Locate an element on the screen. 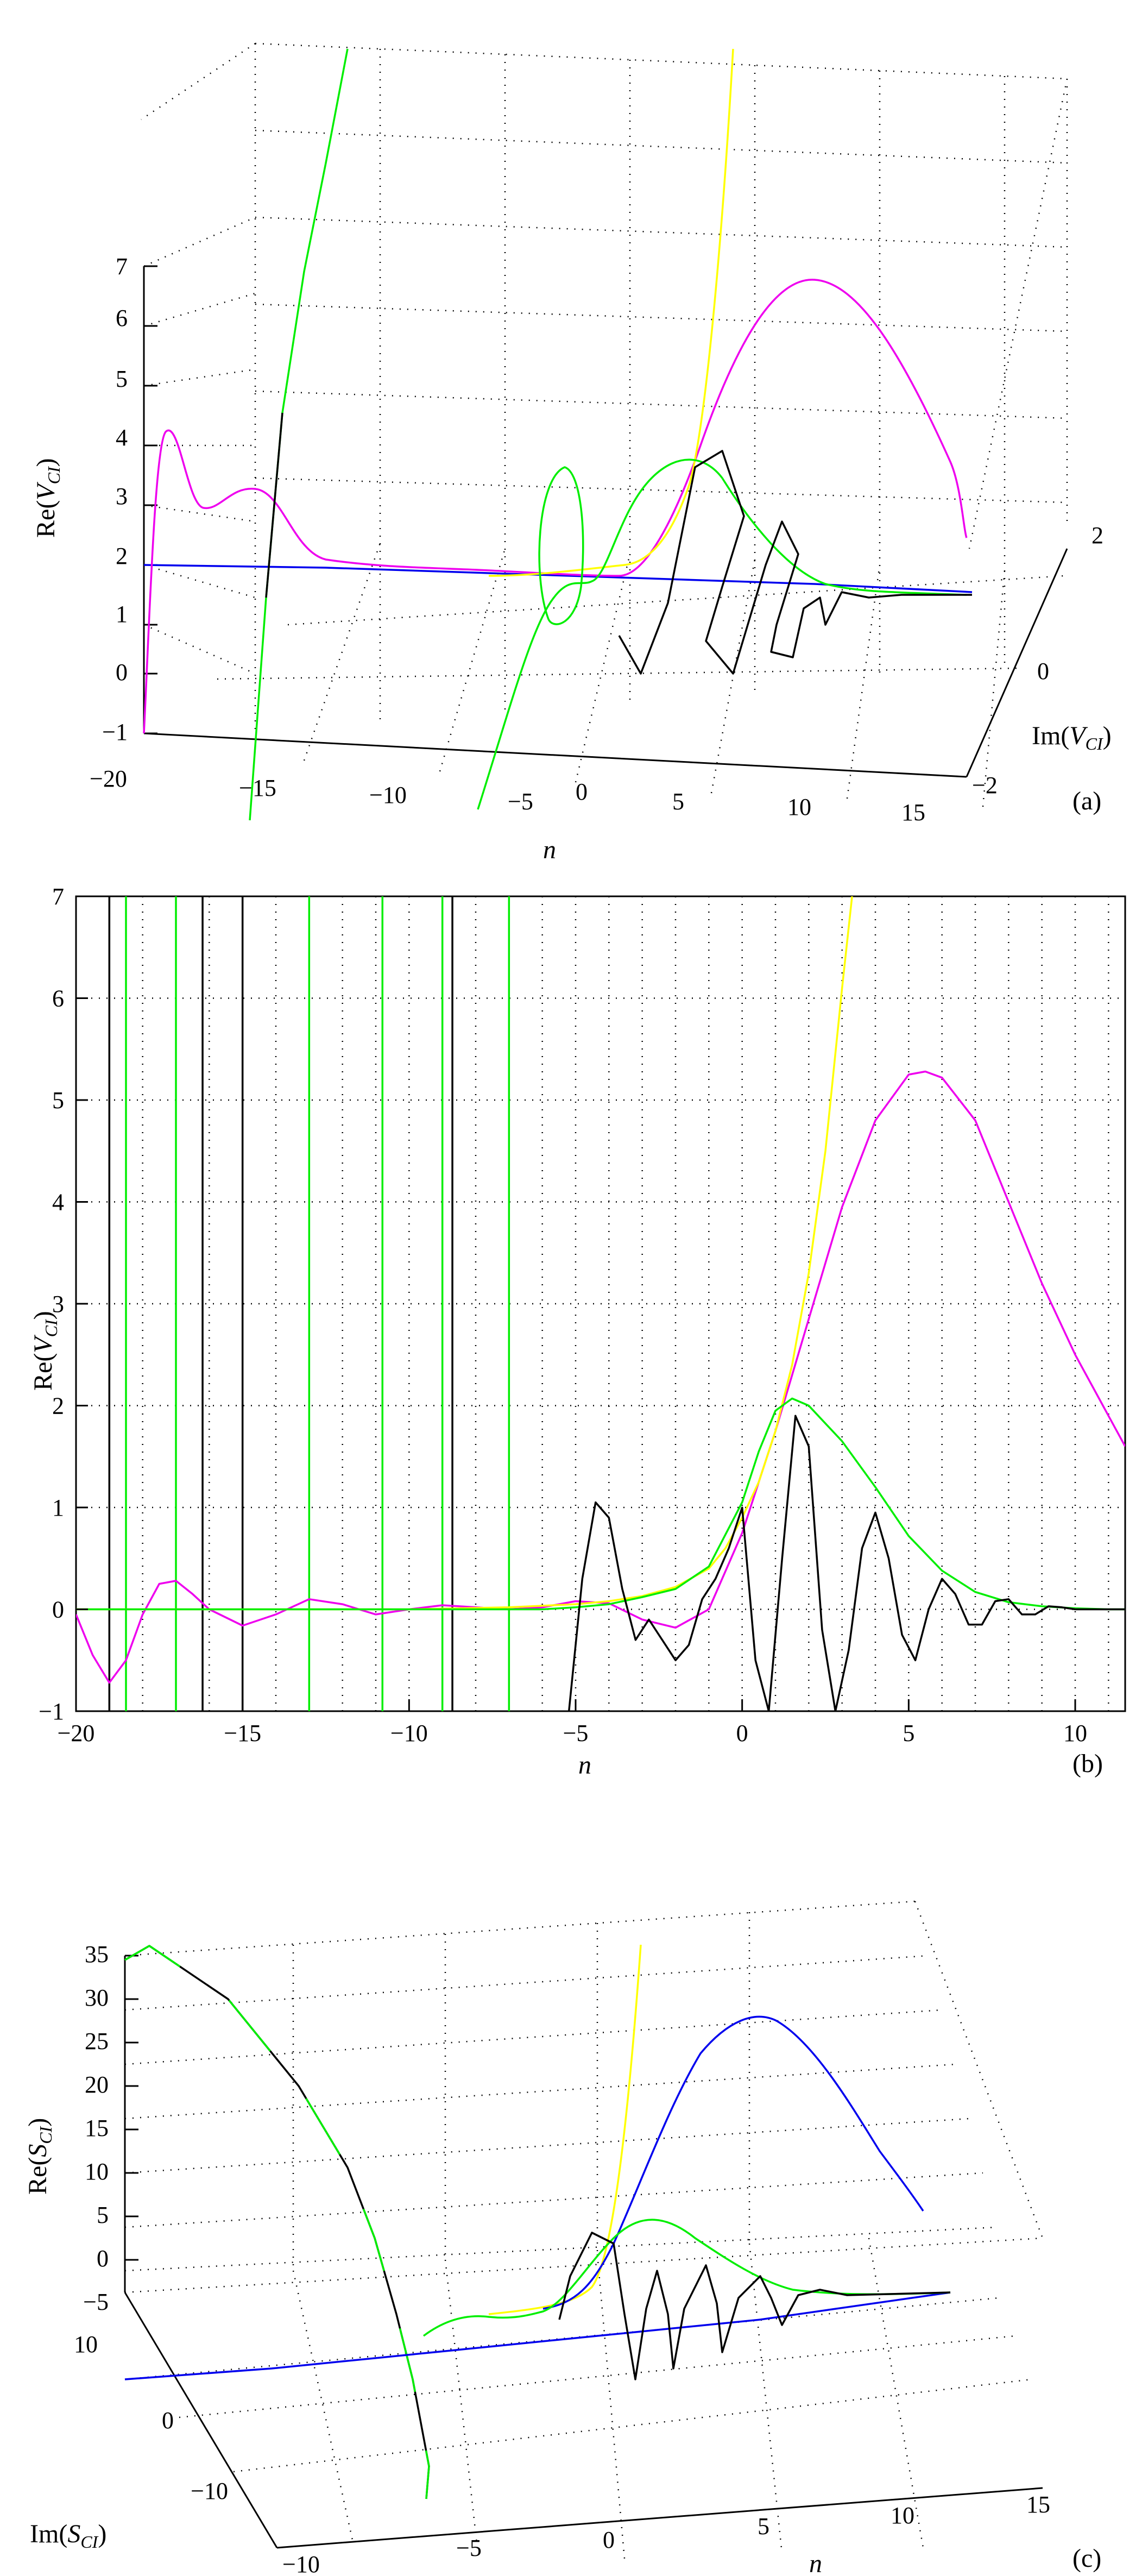  z-tick-label: 2 is located at coordinates (122, 556).